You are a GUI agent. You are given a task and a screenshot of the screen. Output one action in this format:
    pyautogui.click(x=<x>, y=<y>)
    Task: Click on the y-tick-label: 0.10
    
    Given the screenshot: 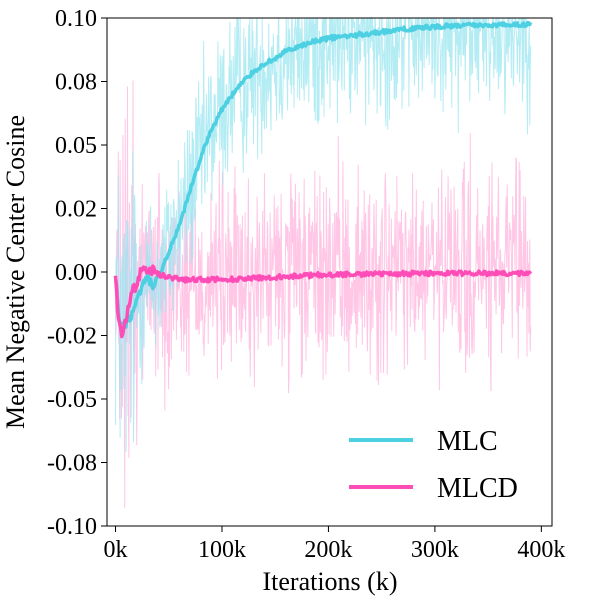 What is the action you would take?
    pyautogui.click(x=76, y=19)
    